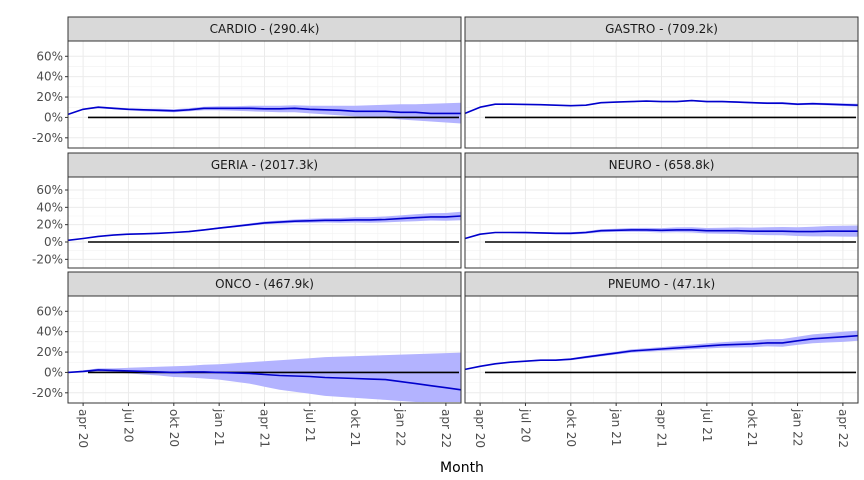 The width and height of the screenshot is (864, 480). What do you see at coordinates (462, 468) in the screenshot?
I see `x-axis-title: Month` at bounding box center [462, 468].